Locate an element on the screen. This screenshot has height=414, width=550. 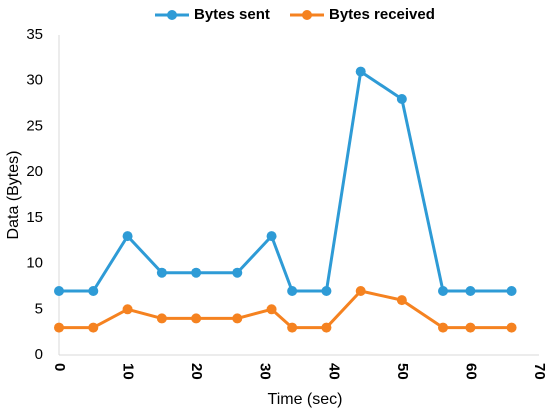
legend-item: Bytes sent is located at coordinates (212, 14).